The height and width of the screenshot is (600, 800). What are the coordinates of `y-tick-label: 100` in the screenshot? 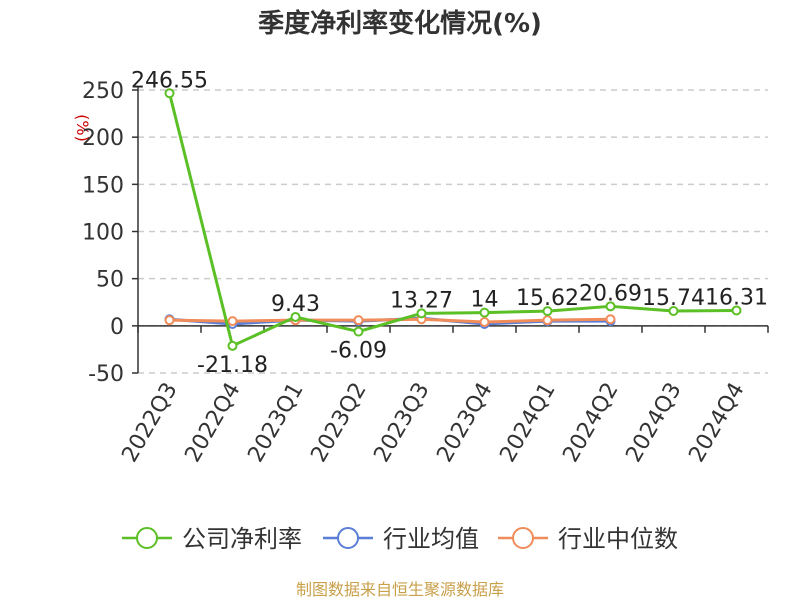 It's located at (103, 233).